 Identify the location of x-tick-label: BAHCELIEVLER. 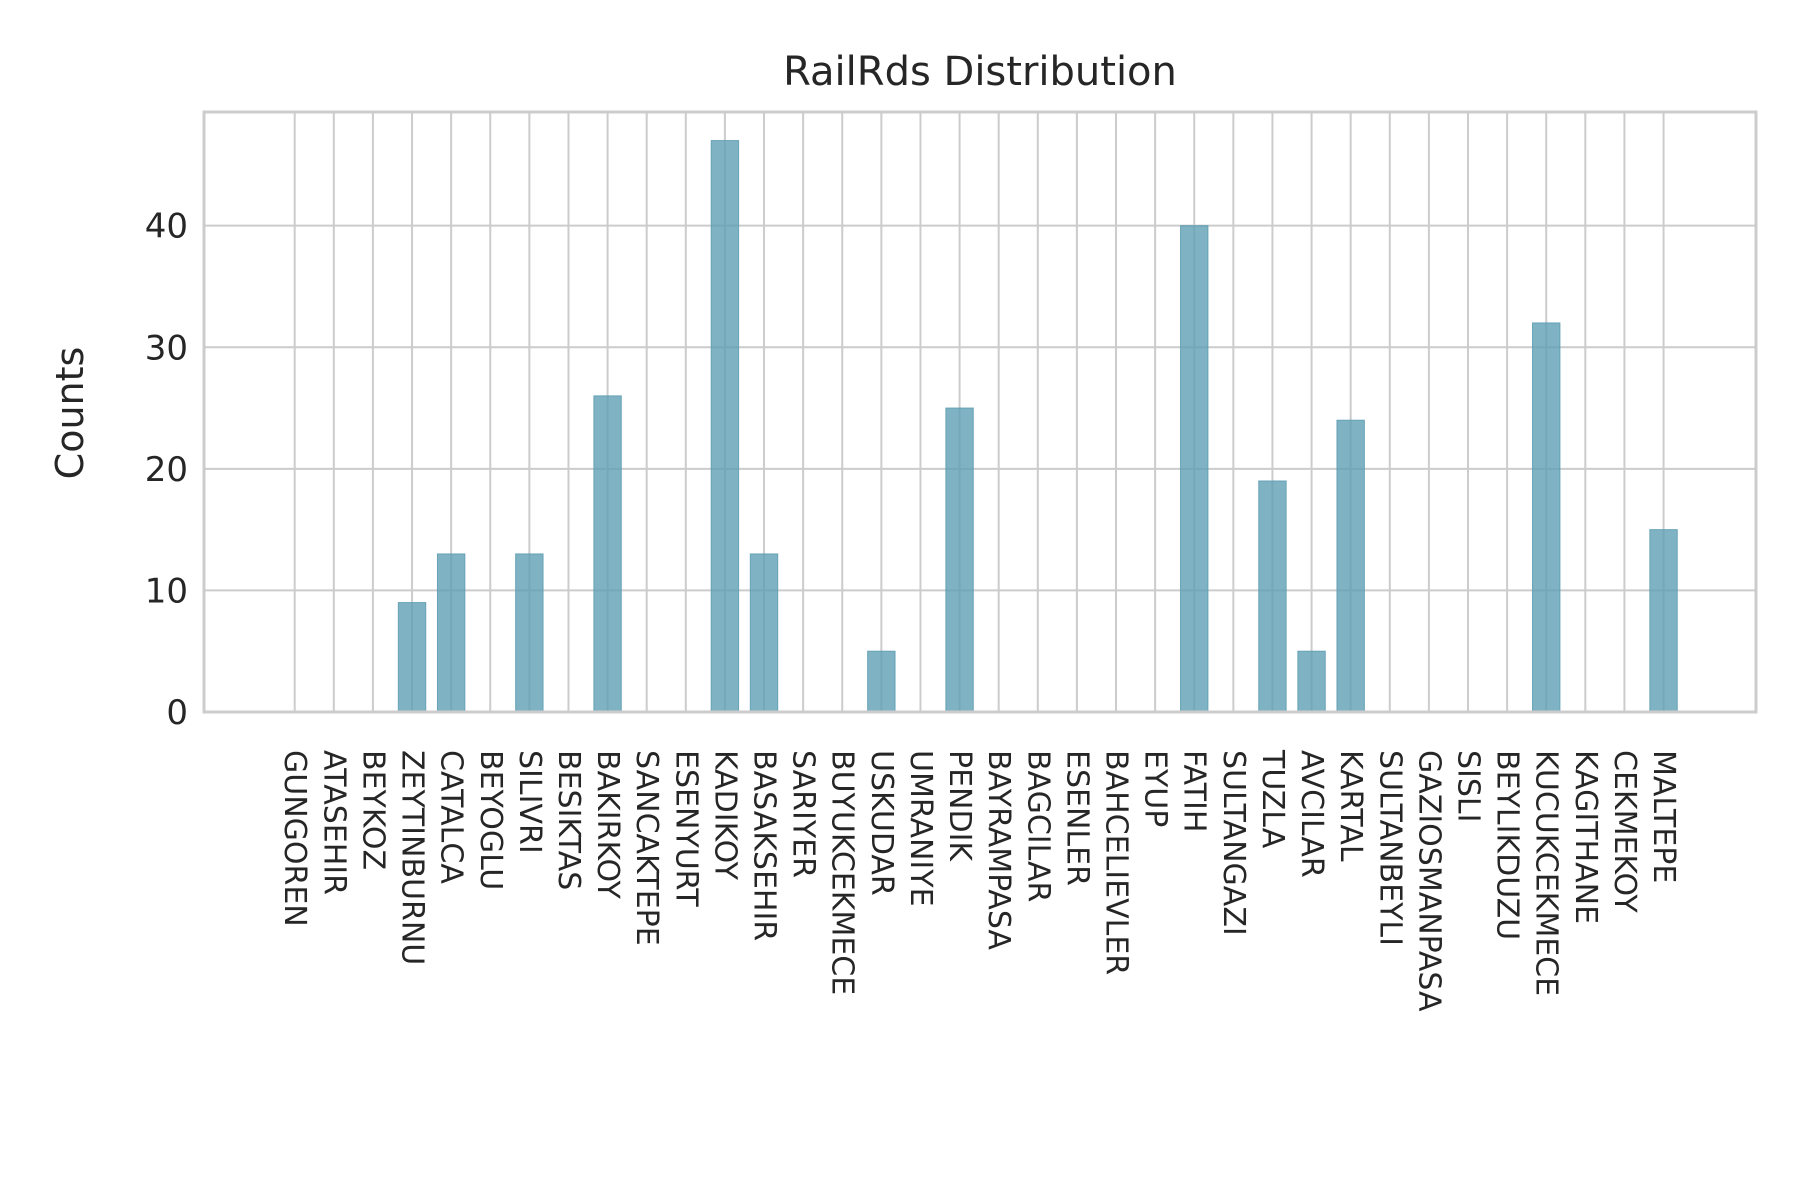
(1116, 862).